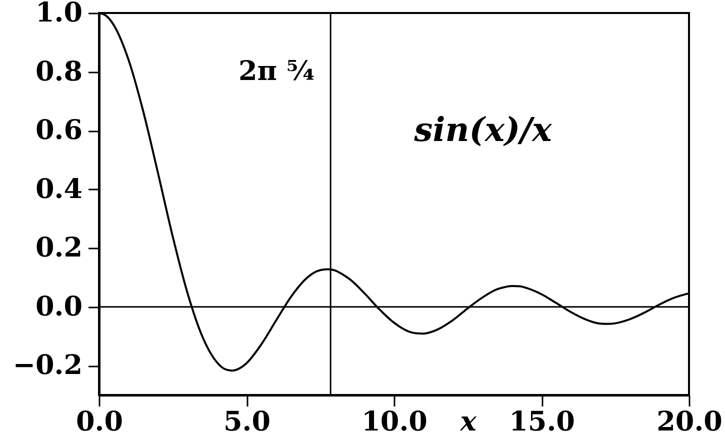 This screenshot has width=725, height=440. What do you see at coordinates (276, 71) in the screenshot?
I see `ref-line-label: 2π ⁵⁄₄` at bounding box center [276, 71].